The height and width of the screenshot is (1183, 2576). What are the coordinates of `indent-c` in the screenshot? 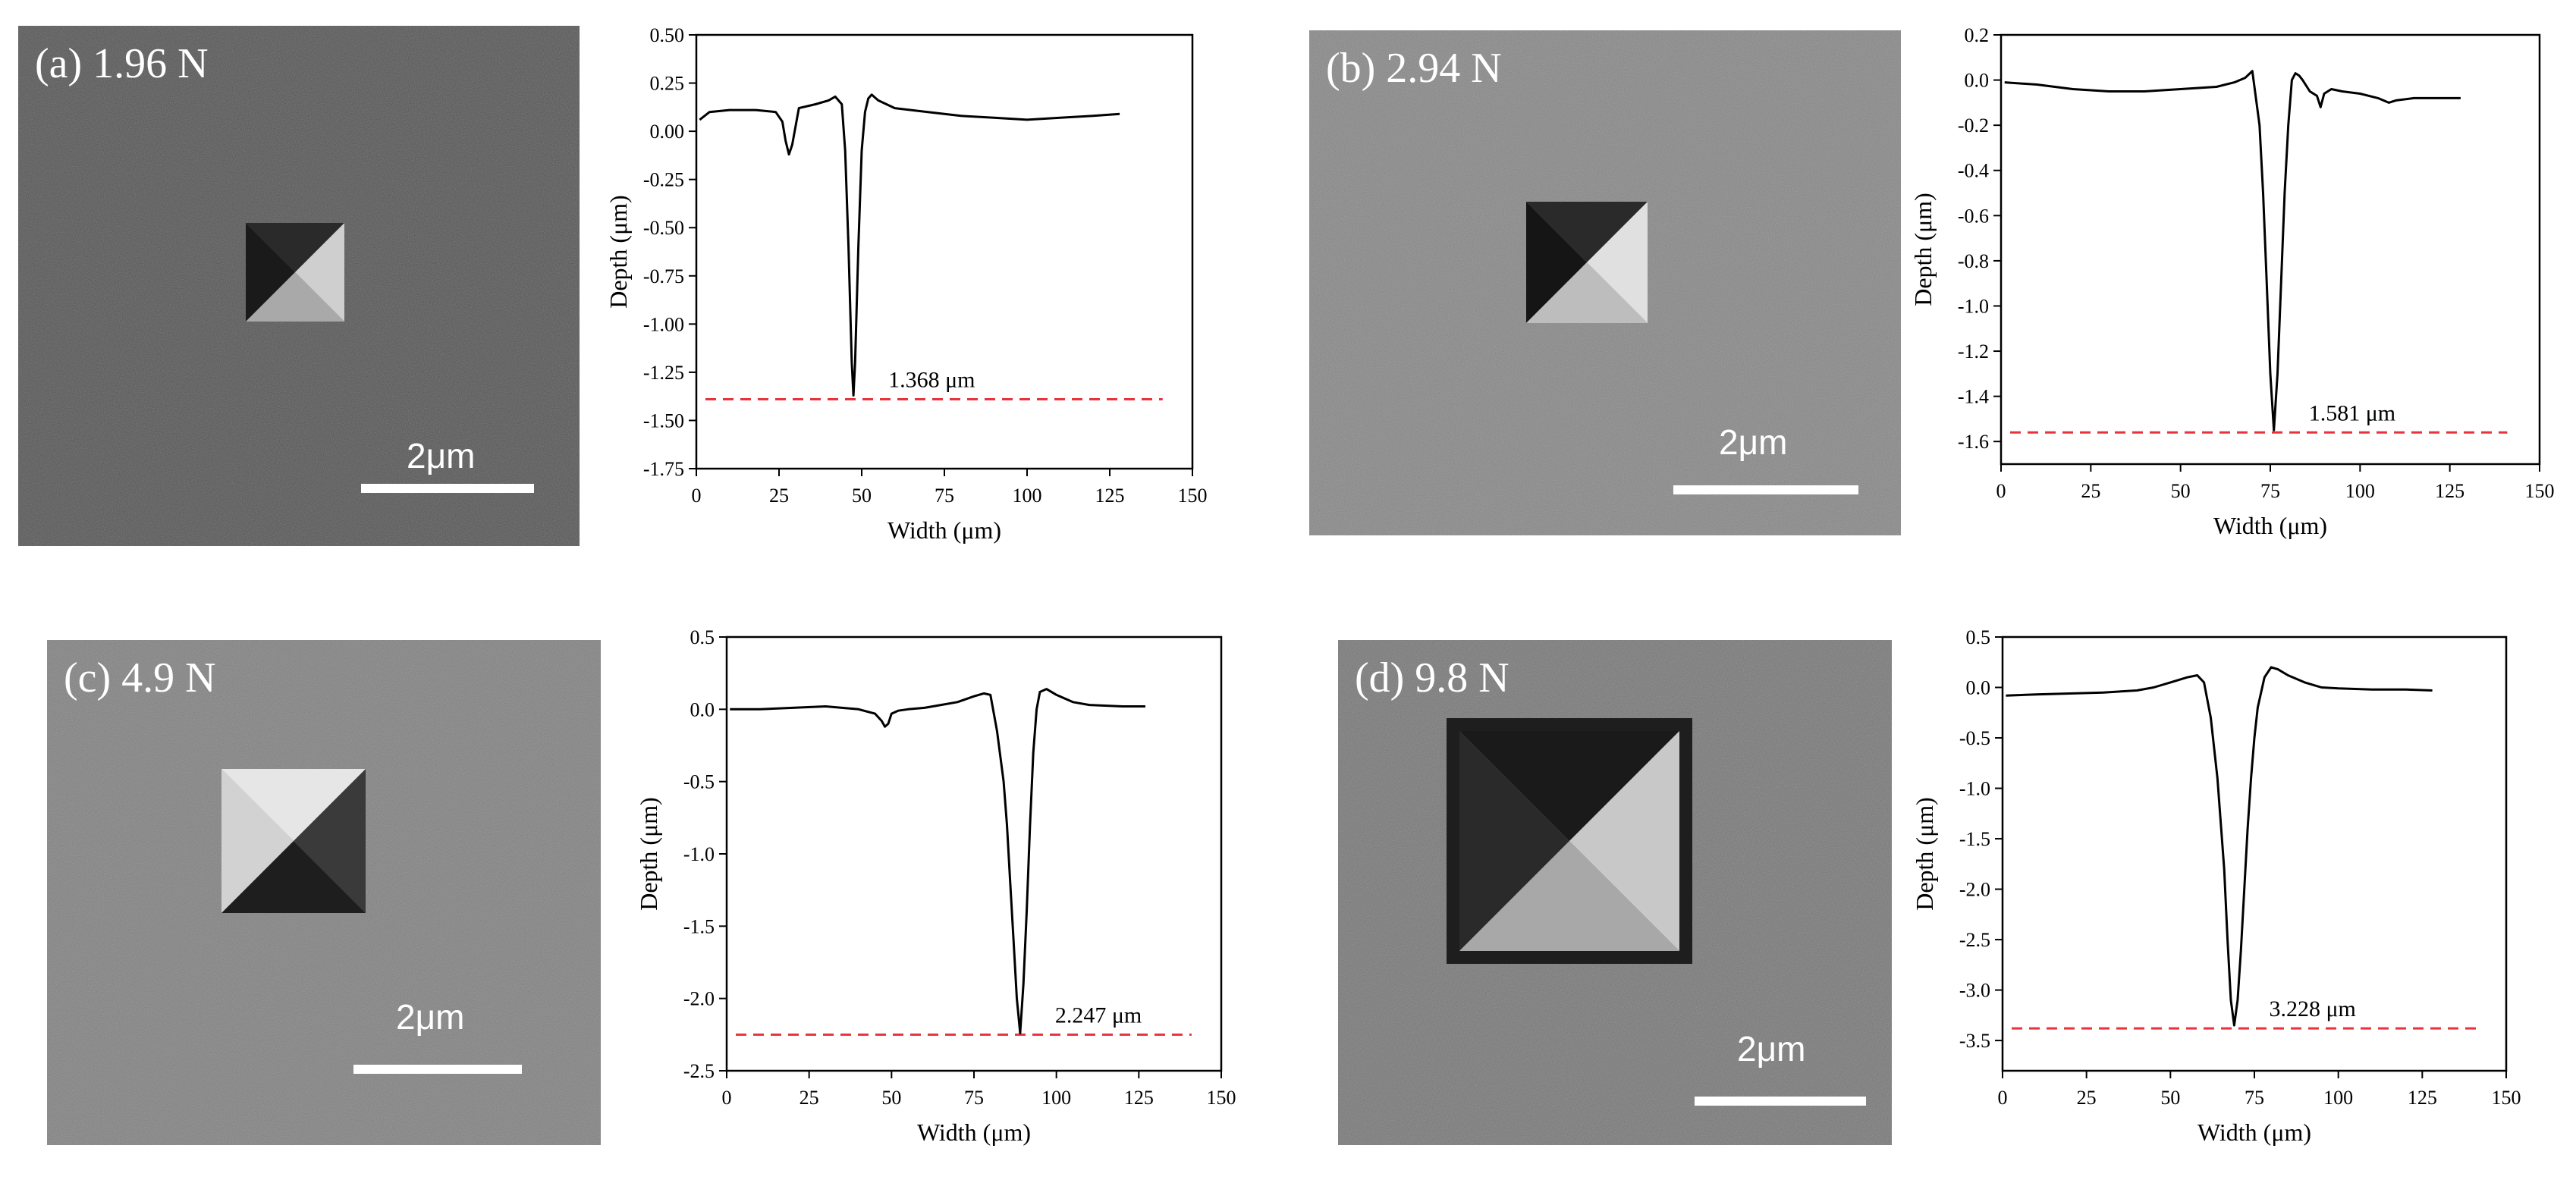 It's located at (293, 841).